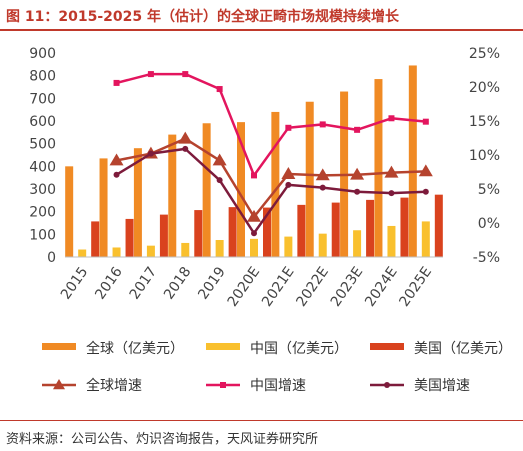 The width and height of the screenshot is (523, 451). What do you see at coordinates (335, 229) in the screenshot?
I see `us-bar-2022E` at bounding box center [335, 229].